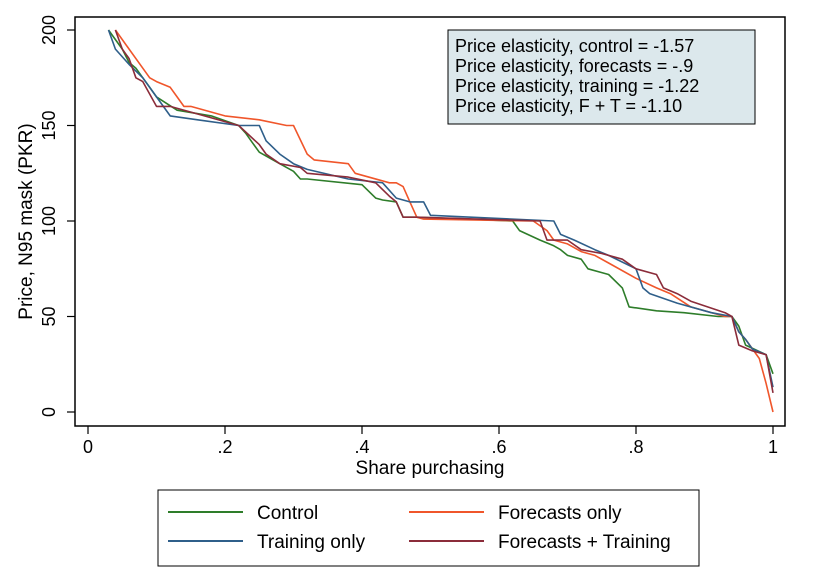 This screenshot has height=578, width=813. Describe the element at coordinates (49, 316) in the screenshot. I see `y-tick-label: 50` at that location.